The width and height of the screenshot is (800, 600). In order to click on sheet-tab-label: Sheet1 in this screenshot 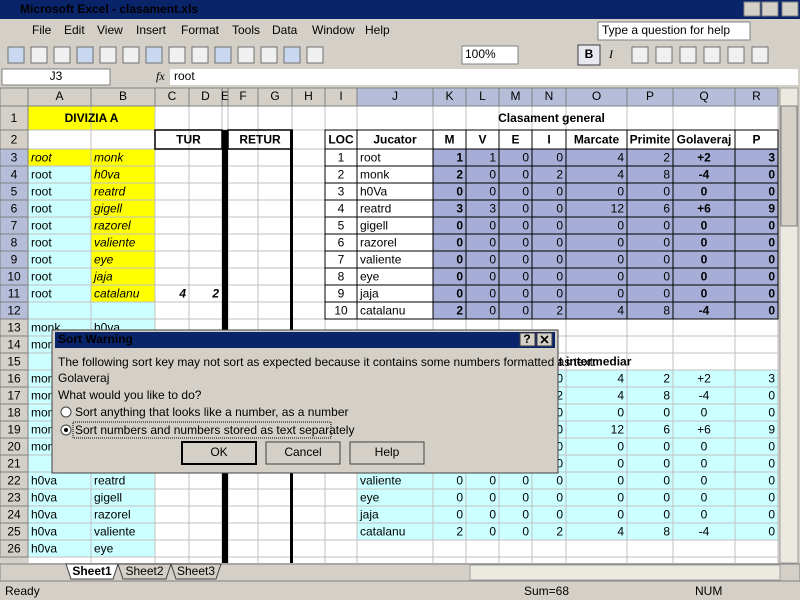, I will do `click(92, 571)`.